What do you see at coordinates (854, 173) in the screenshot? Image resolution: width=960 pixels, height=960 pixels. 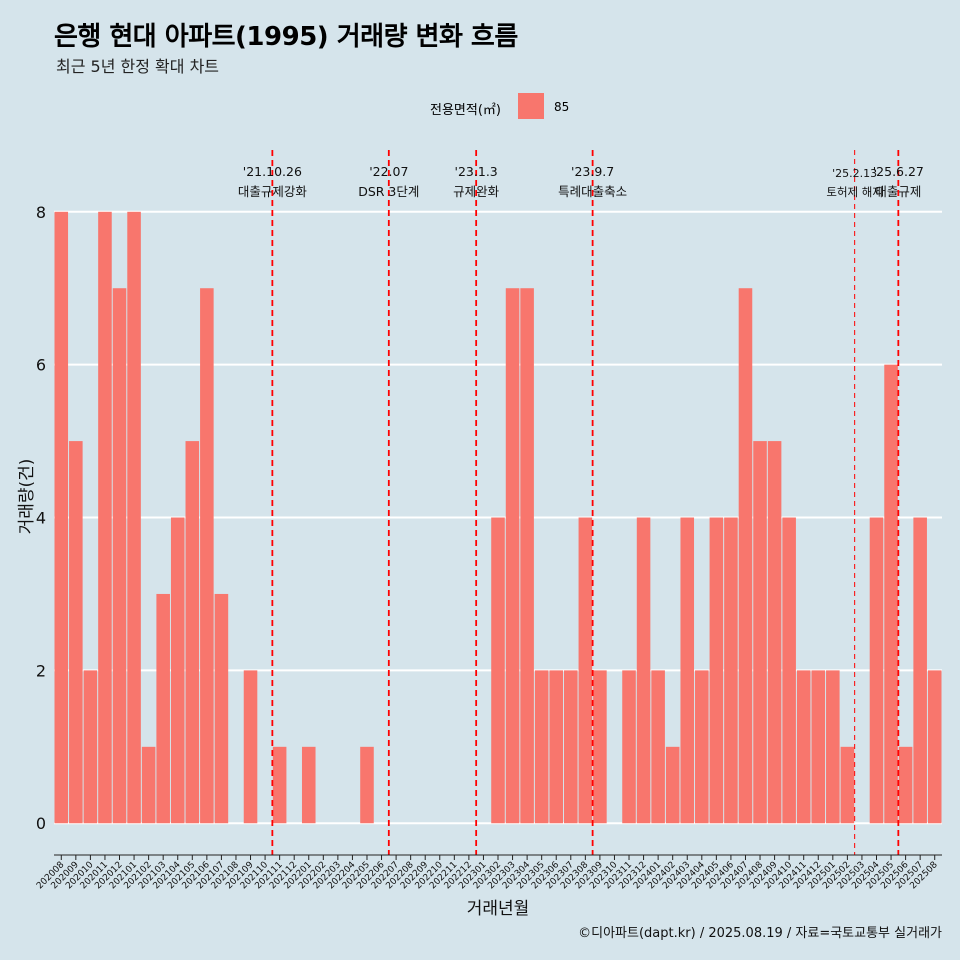 I see `event-date-label: '25.2.13` at bounding box center [854, 173].